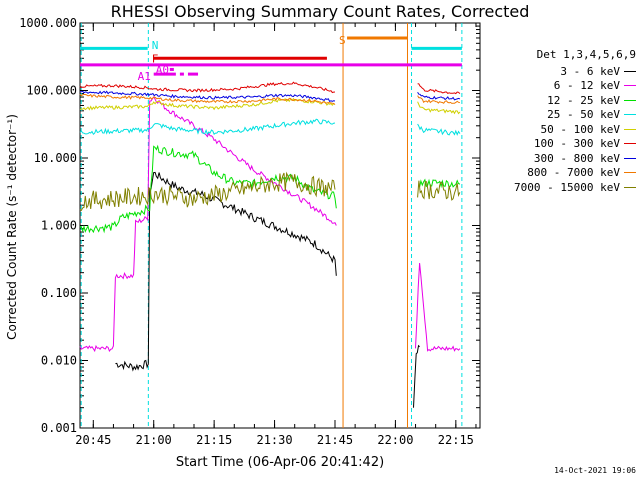 Image resolution: width=640 pixels, height=480 pixels. I want to click on y-tick-label: 0.010, so click(59, 361).